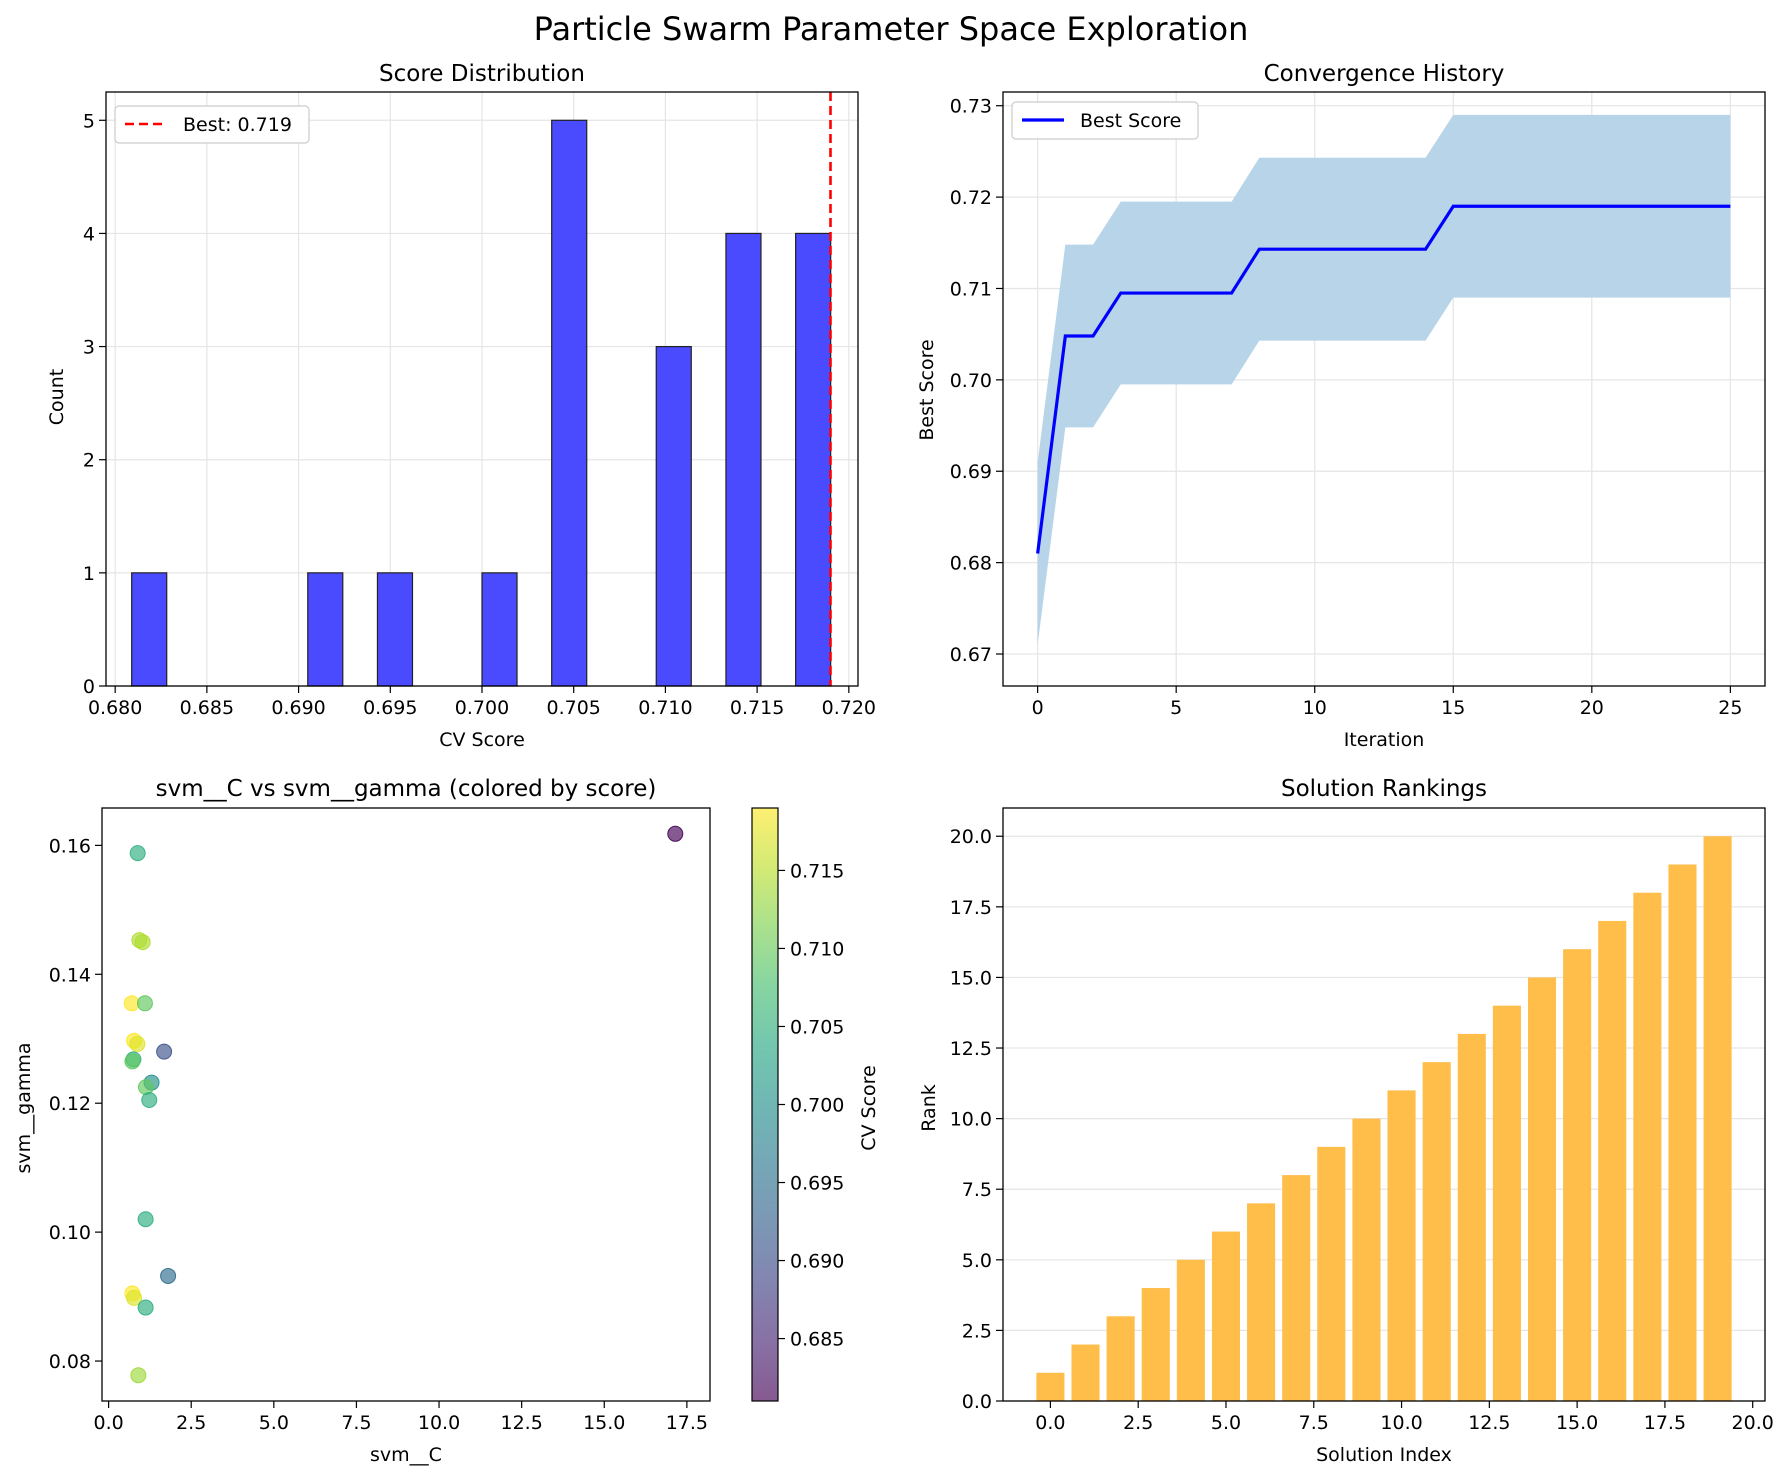 Image resolution: width=1782 pixels, height=1476 pixels. I want to click on param-scatter-frame, so click(406, 1104).